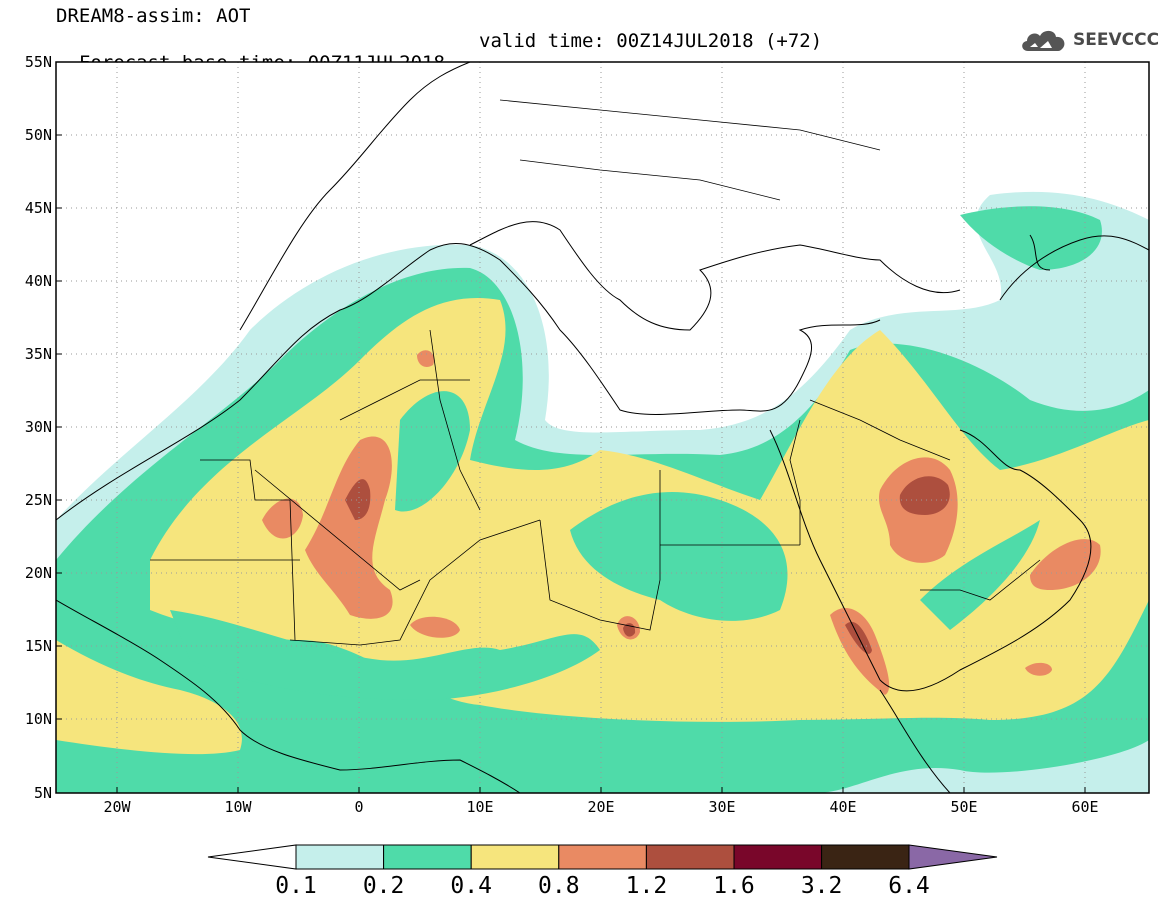  Describe the element at coordinates (252, 857) in the screenshot. I see `colorbar-low-arrow` at that location.